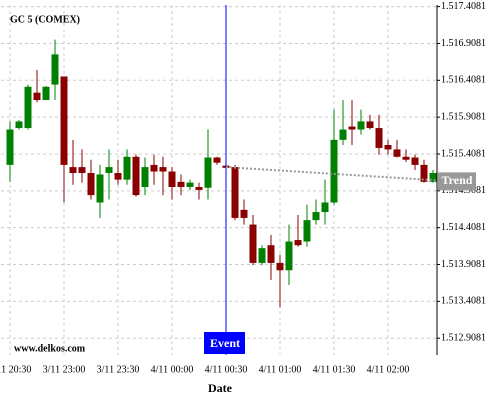 The height and width of the screenshot is (400, 500). What do you see at coordinates (15, 369) in the screenshot?
I see `x-tick-label: 3/11 20:30` at bounding box center [15, 369].